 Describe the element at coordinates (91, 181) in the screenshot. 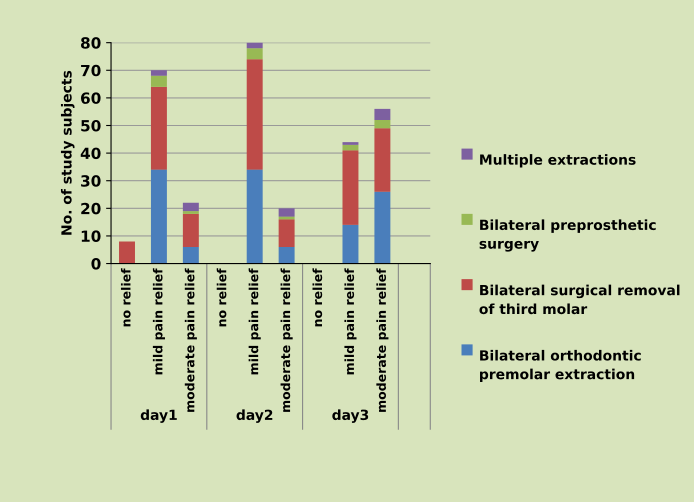

I see `y-tick-label: 30` at that location.